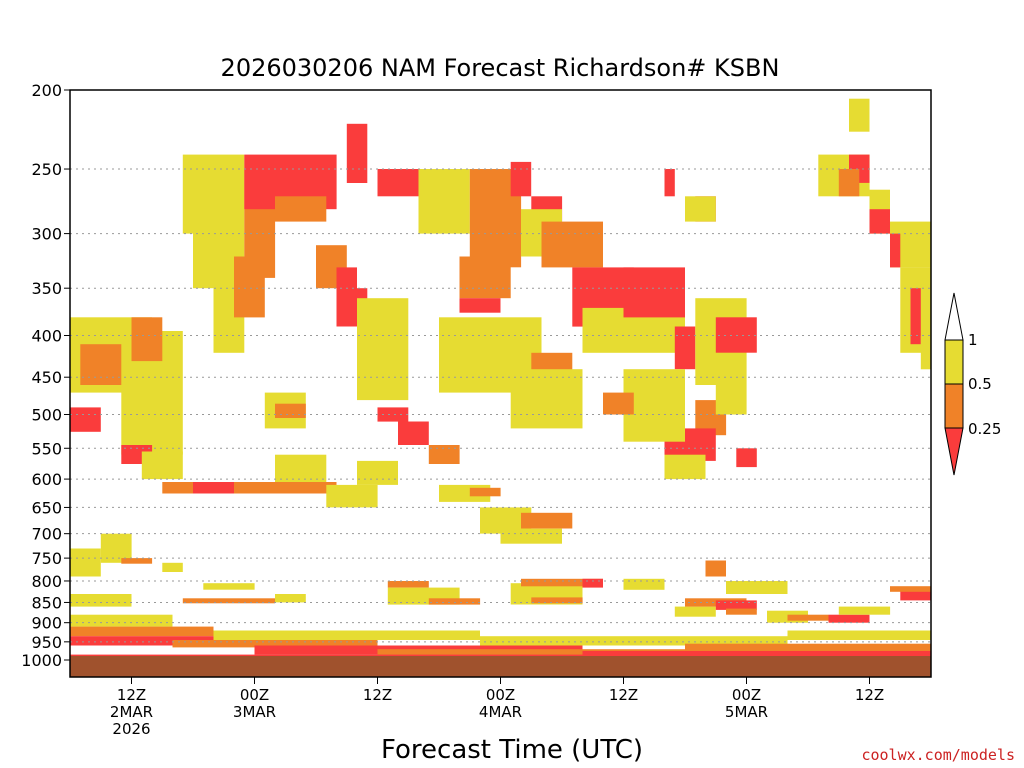  I want to click on y-tick-900: 900, so click(46, 623).